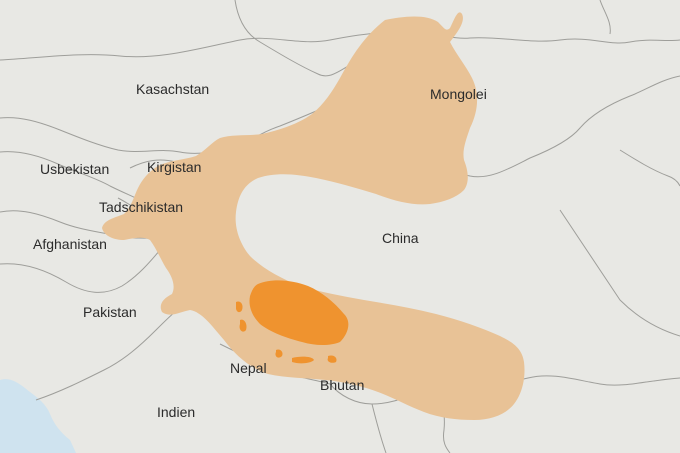  What do you see at coordinates (400, 238) in the screenshot?
I see `label-china: China` at bounding box center [400, 238].